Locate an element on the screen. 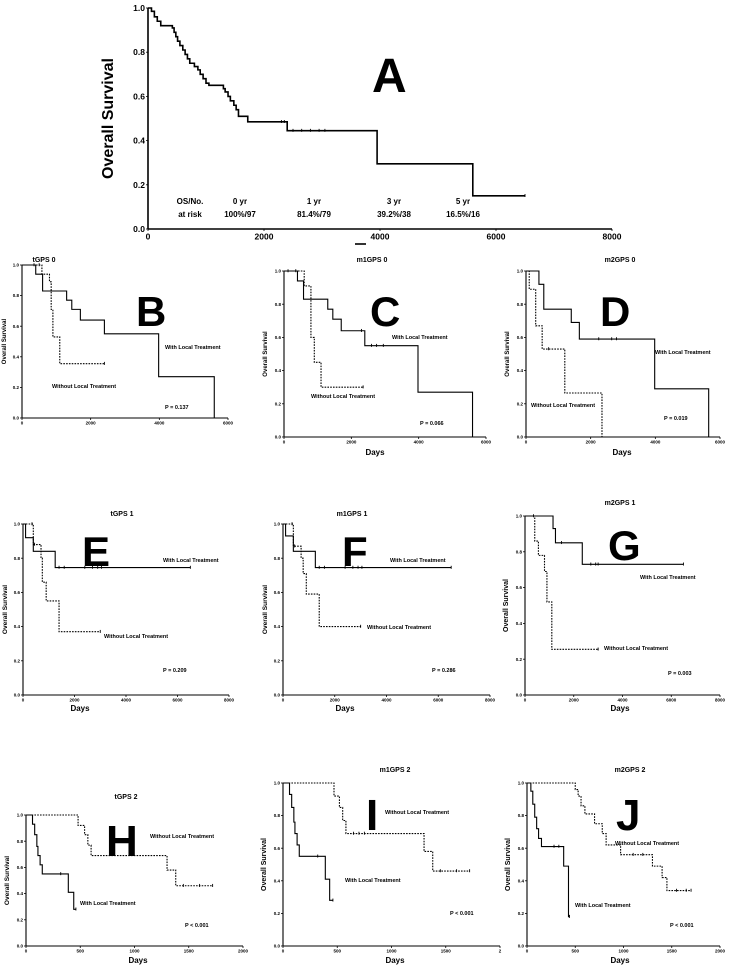  panel-letter: A is located at coordinates (389, 76).